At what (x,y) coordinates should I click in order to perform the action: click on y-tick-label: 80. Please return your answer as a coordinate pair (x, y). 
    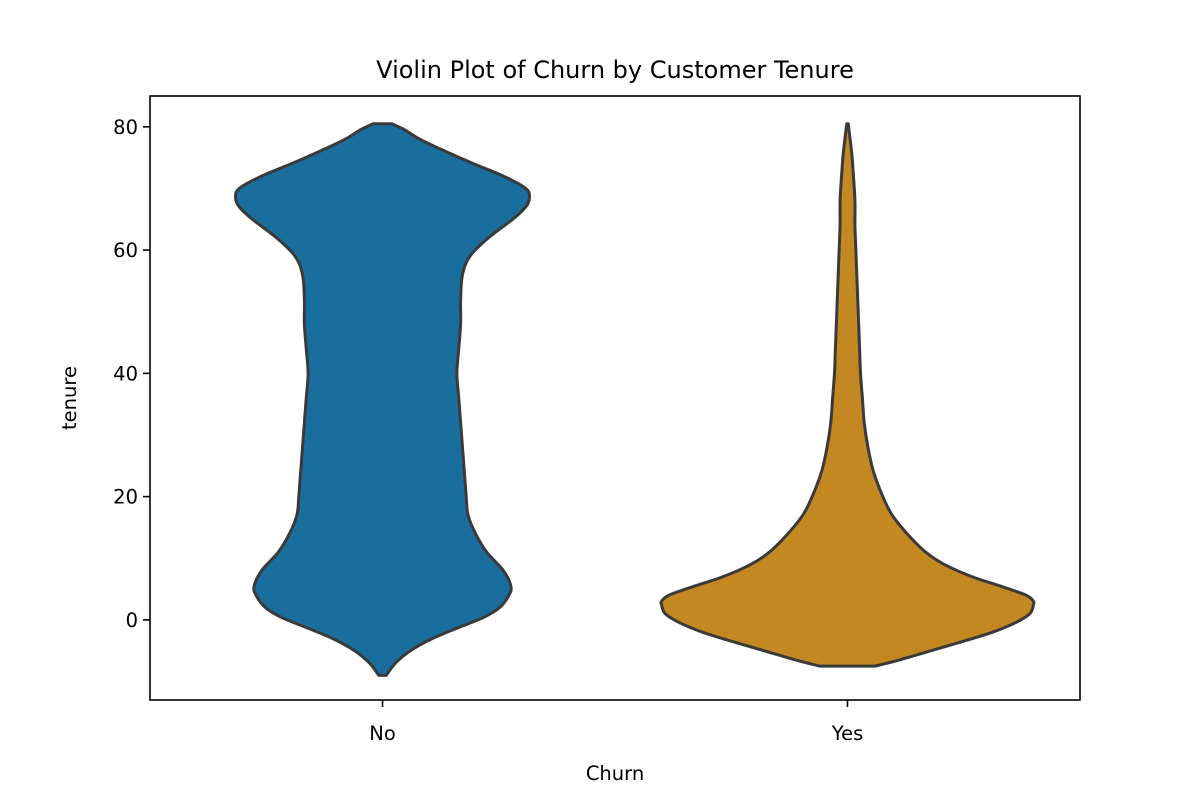
    Looking at the image, I should click on (125, 127).